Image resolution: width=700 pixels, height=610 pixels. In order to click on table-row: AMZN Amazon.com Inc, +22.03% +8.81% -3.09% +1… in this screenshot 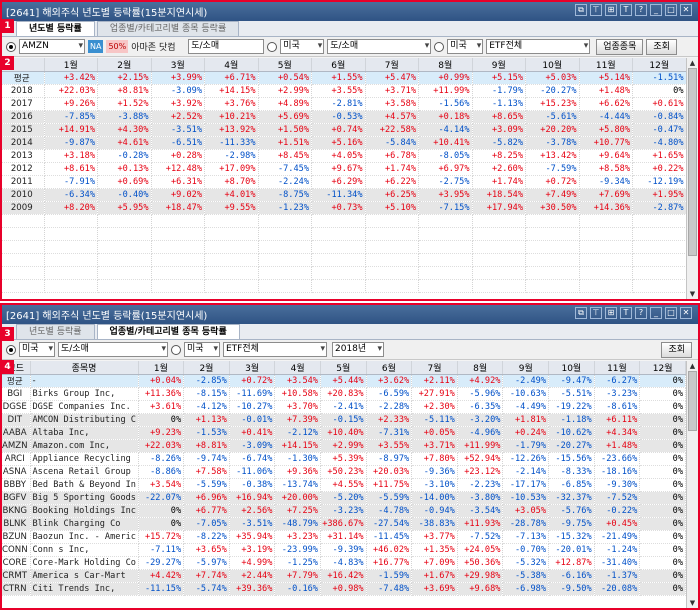, I will do `click(344, 446)`.